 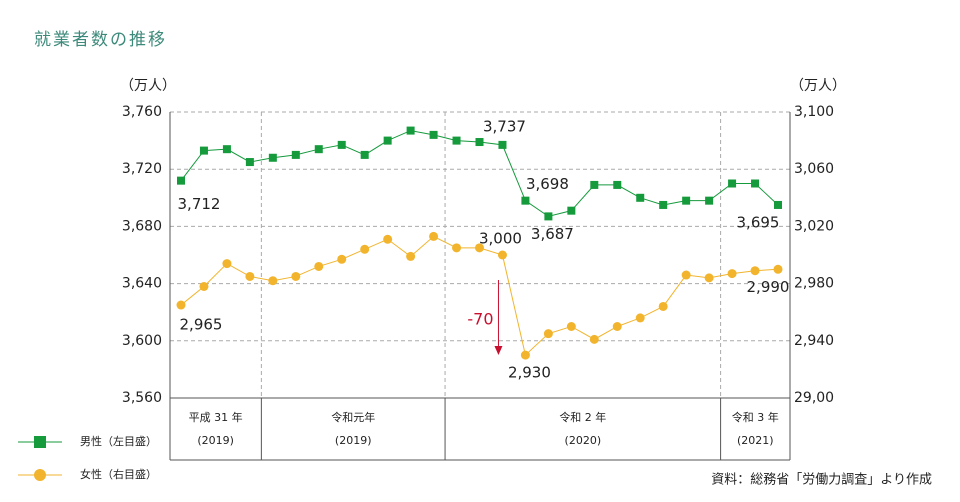 I want to click on chart-title: 就業者数の推移, so click(x=100, y=40).